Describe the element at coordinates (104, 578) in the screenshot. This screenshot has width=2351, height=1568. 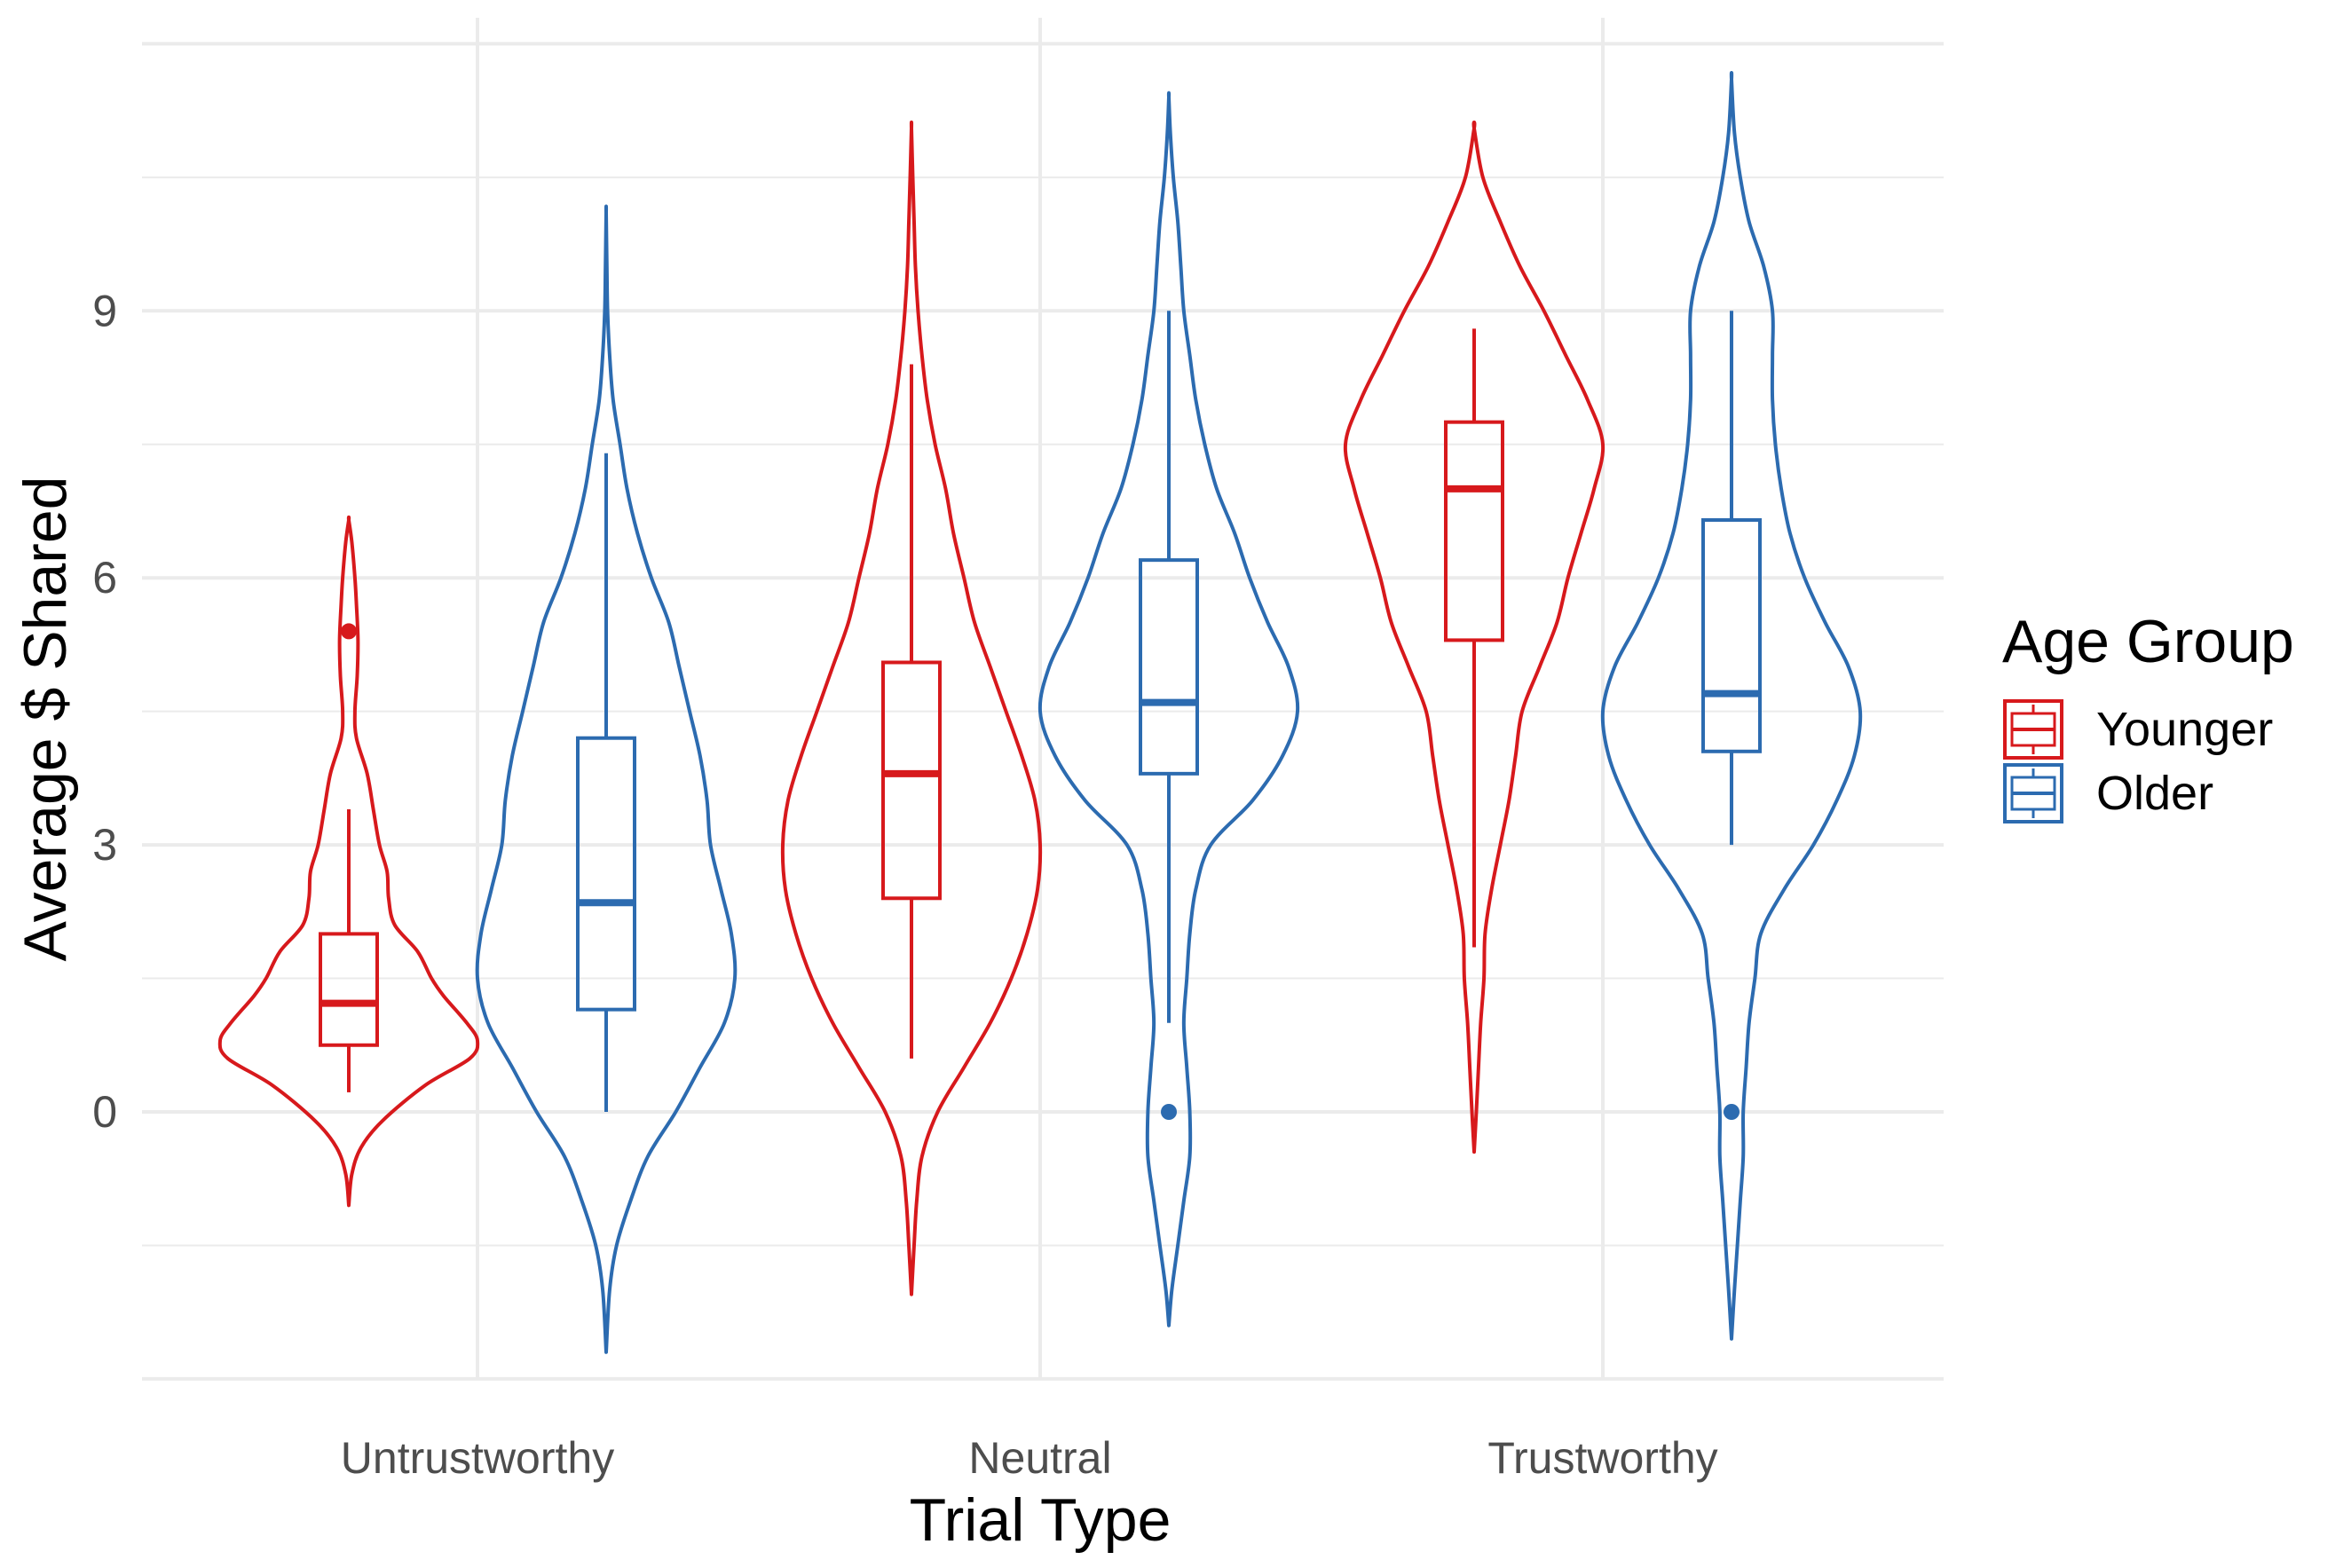
I see `y-tick-label: 6` at that location.